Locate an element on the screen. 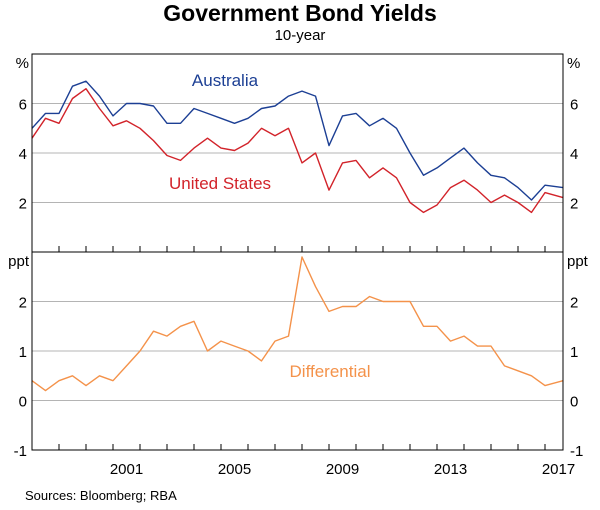 This screenshot has height=510, width=600. x-tick-label: 2017 is located at coordinates (558, 469).